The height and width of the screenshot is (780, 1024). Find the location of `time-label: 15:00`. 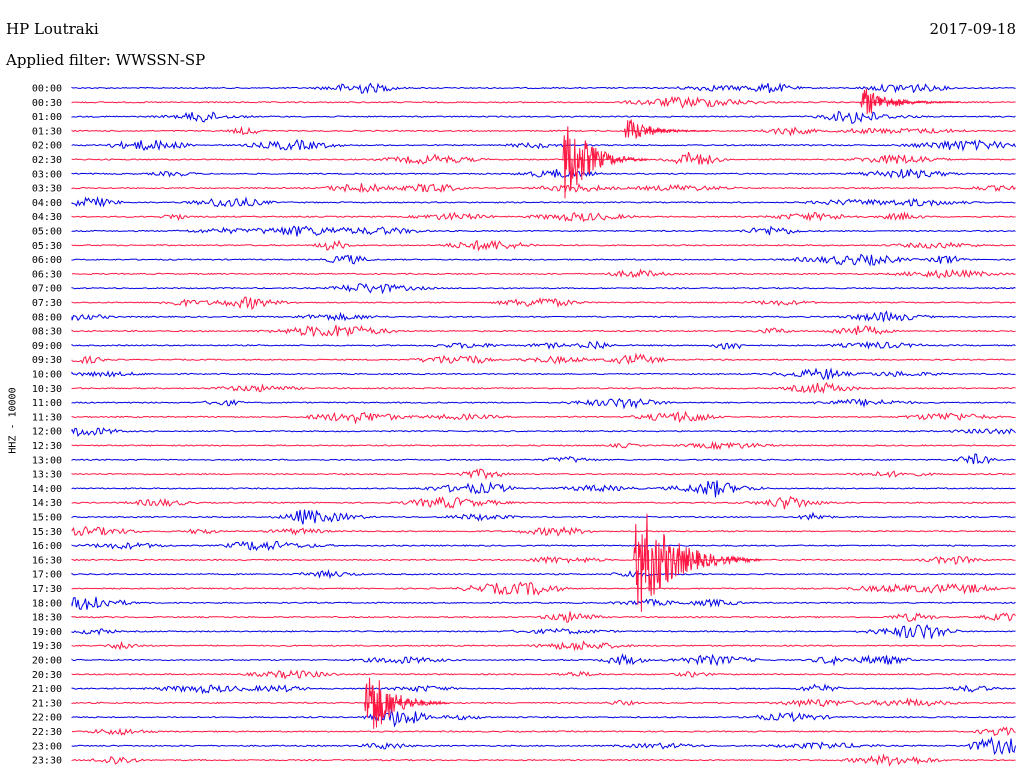

time-label: 15:00 is located at coordinates (47, 518).